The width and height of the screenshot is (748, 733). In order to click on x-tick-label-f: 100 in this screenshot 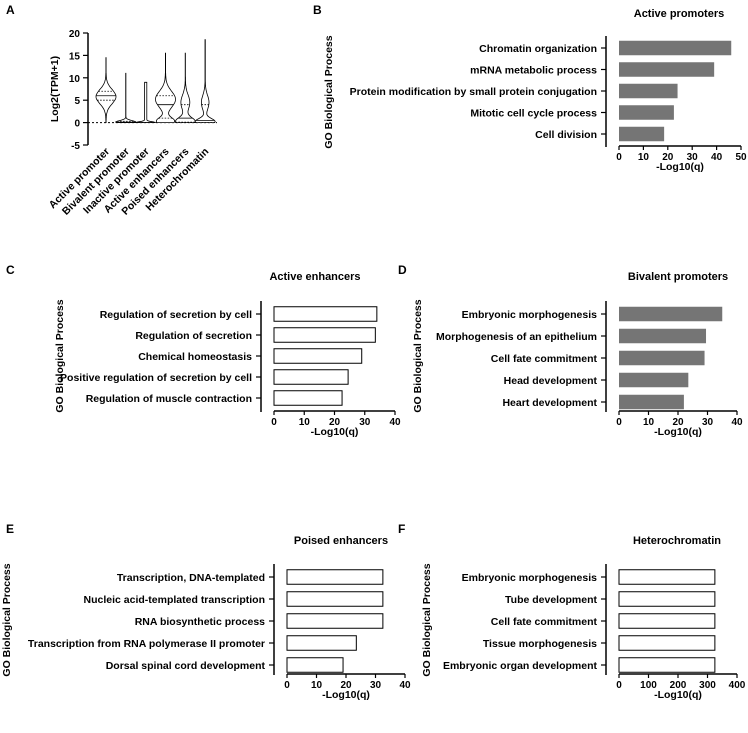, I will do `click(648, 685)`.